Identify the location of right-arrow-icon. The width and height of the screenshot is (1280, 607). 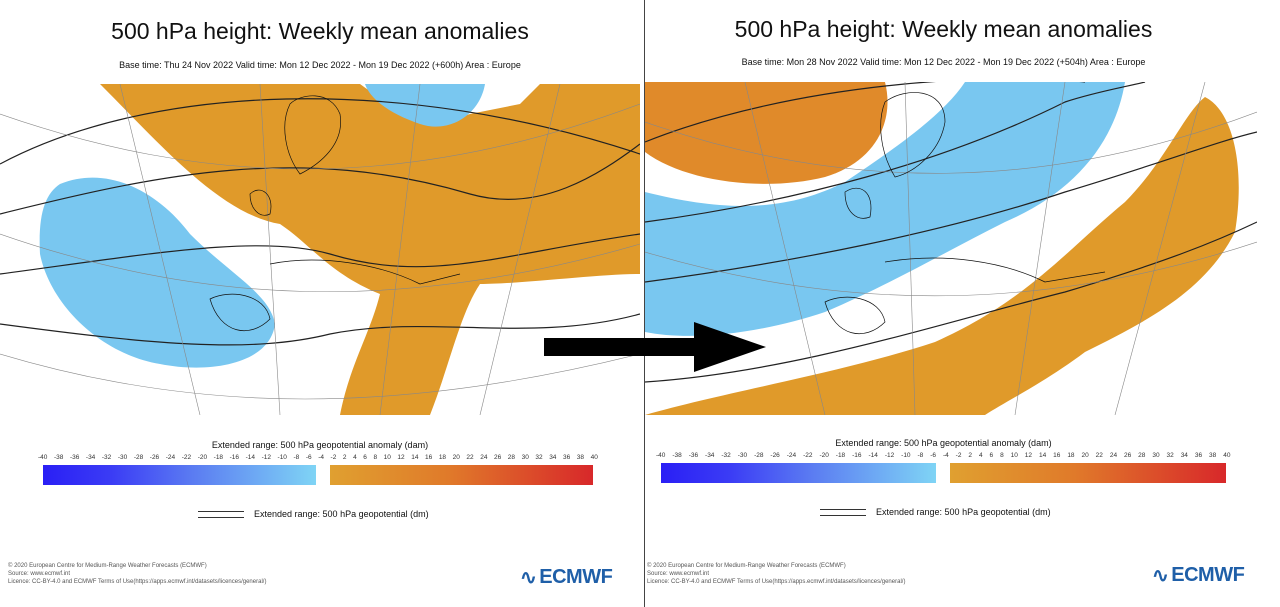
(655, 347).